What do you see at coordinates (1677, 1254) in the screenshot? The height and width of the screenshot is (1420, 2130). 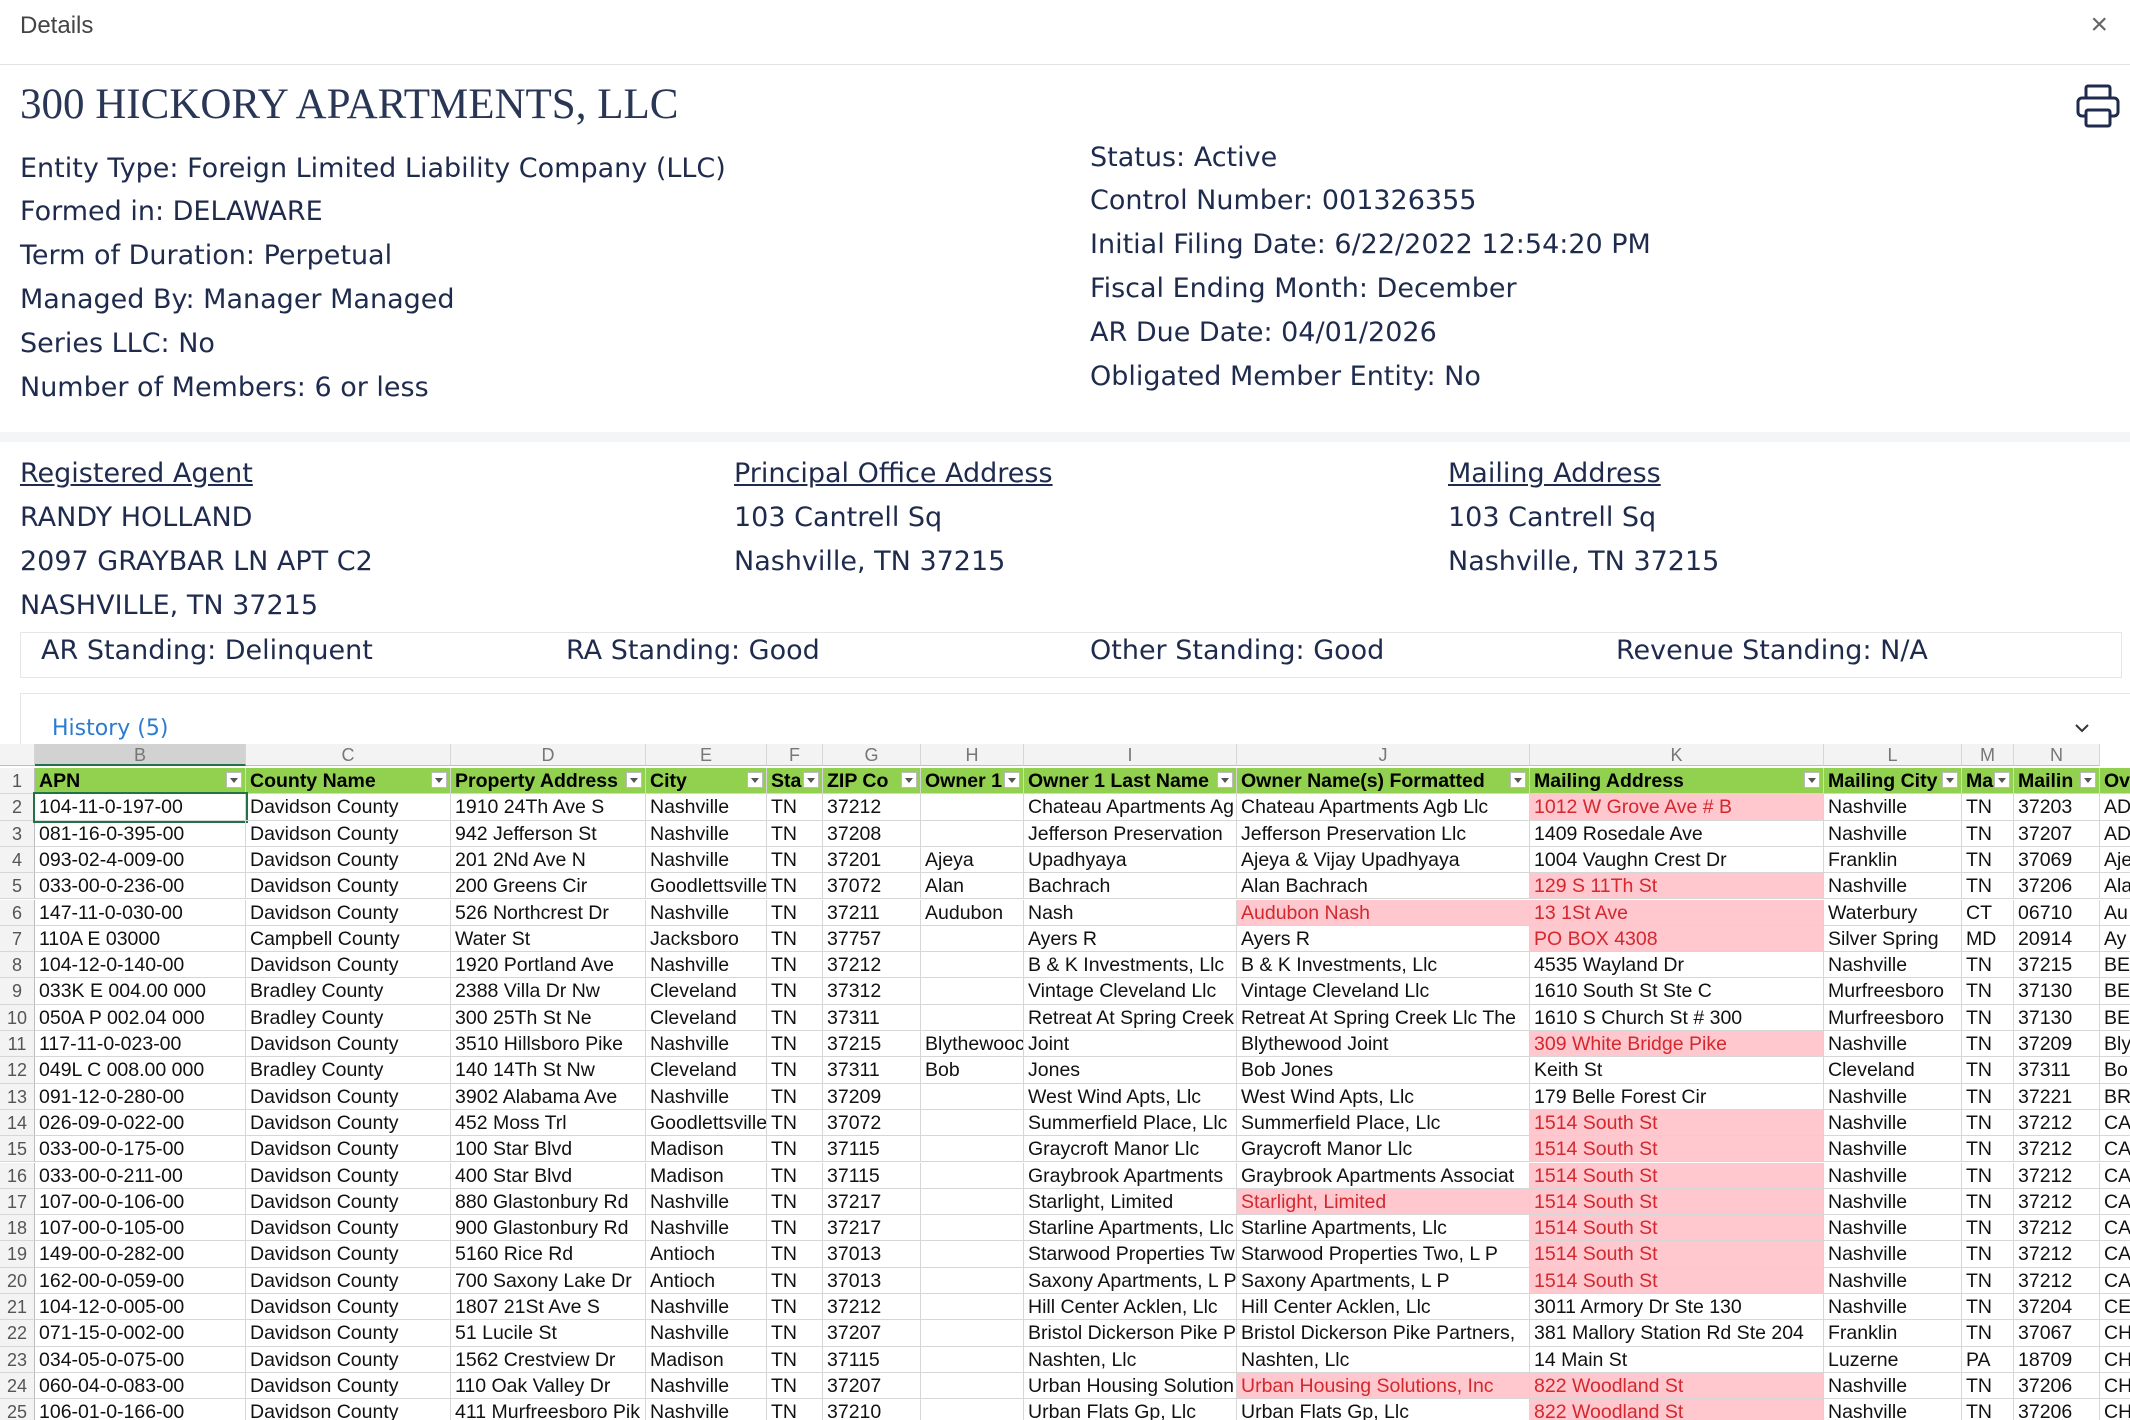 I see `cell: 1514 South St` at bounding box center [1677, 1254].